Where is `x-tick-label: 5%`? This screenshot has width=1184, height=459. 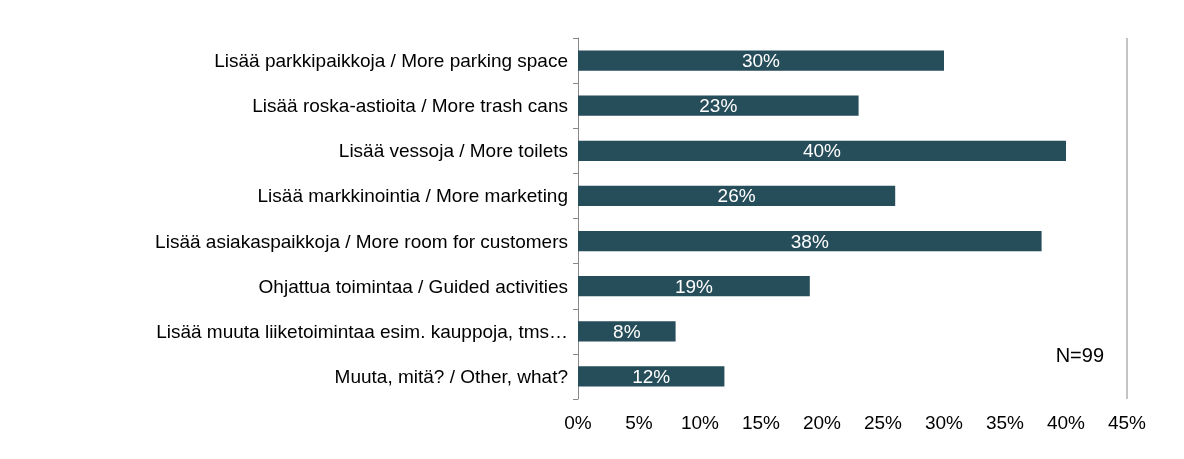 x-tick-label: 5% is located at coordinates (639, 422).